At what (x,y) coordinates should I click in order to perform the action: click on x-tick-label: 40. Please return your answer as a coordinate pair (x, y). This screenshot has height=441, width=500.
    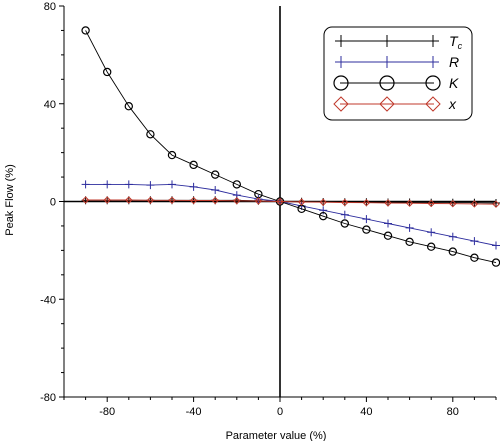
    Looking at the image, I should click on (366, 412).